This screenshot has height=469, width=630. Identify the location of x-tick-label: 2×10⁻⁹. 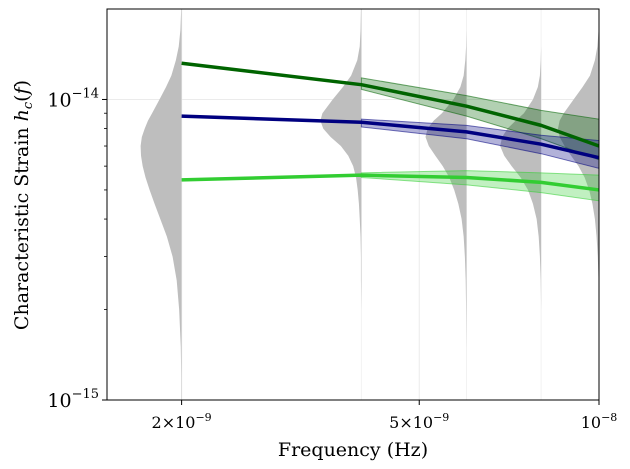
(182, 421).